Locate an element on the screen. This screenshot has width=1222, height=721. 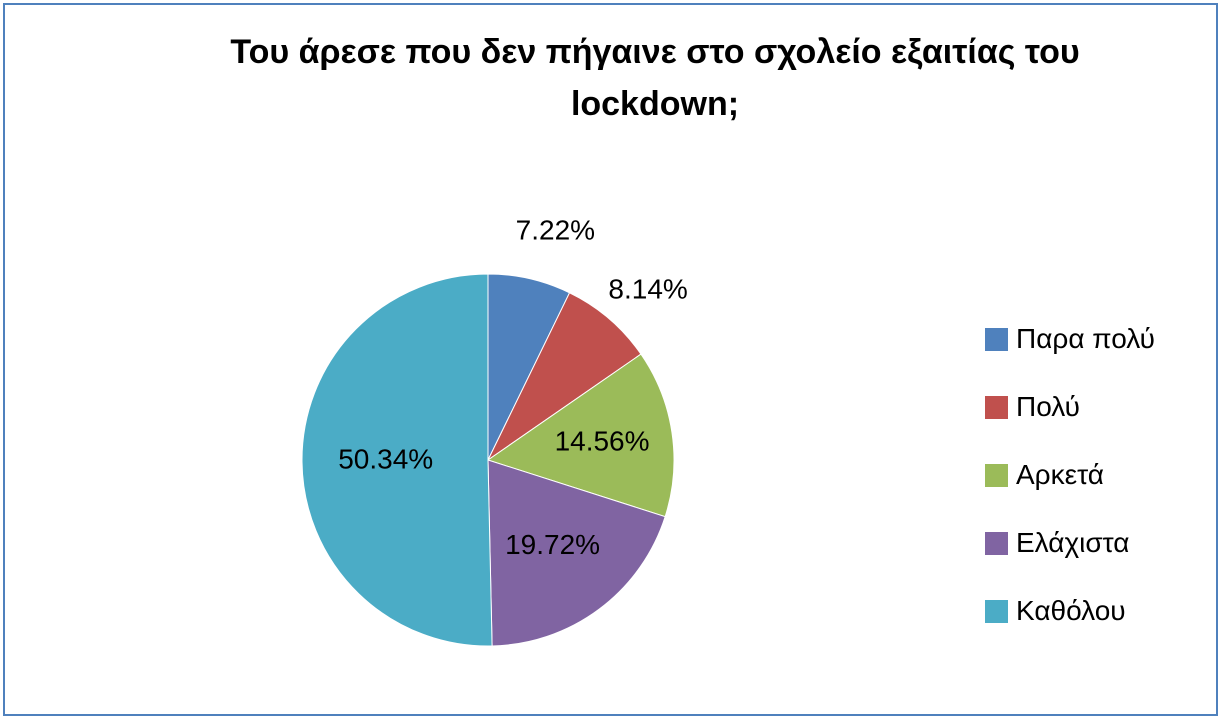
legend-item-para-poly: Παρα πολύ is located at coordinates (1097, 339).